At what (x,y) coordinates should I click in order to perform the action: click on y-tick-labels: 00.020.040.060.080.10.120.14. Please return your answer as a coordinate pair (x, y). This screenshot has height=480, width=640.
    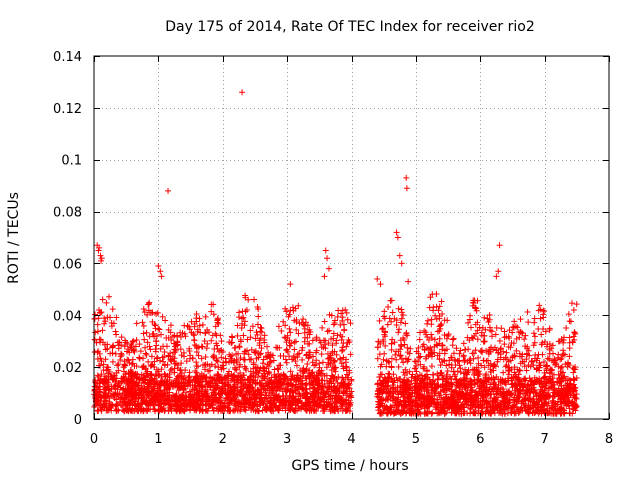
    Looking at the image, I should click on (67, 239).